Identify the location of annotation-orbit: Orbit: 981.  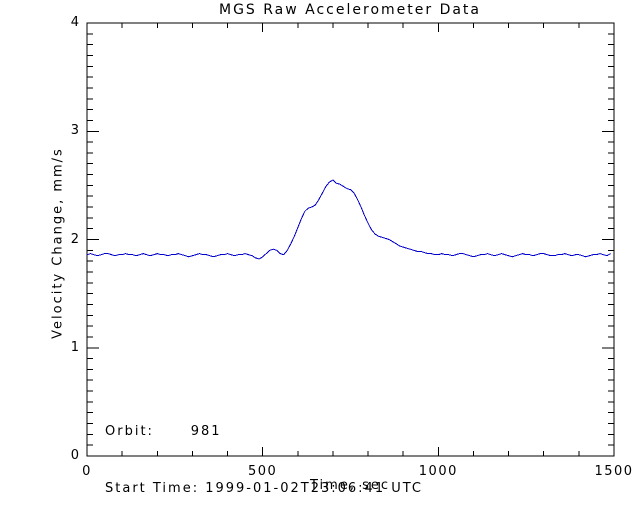
(163, 431).